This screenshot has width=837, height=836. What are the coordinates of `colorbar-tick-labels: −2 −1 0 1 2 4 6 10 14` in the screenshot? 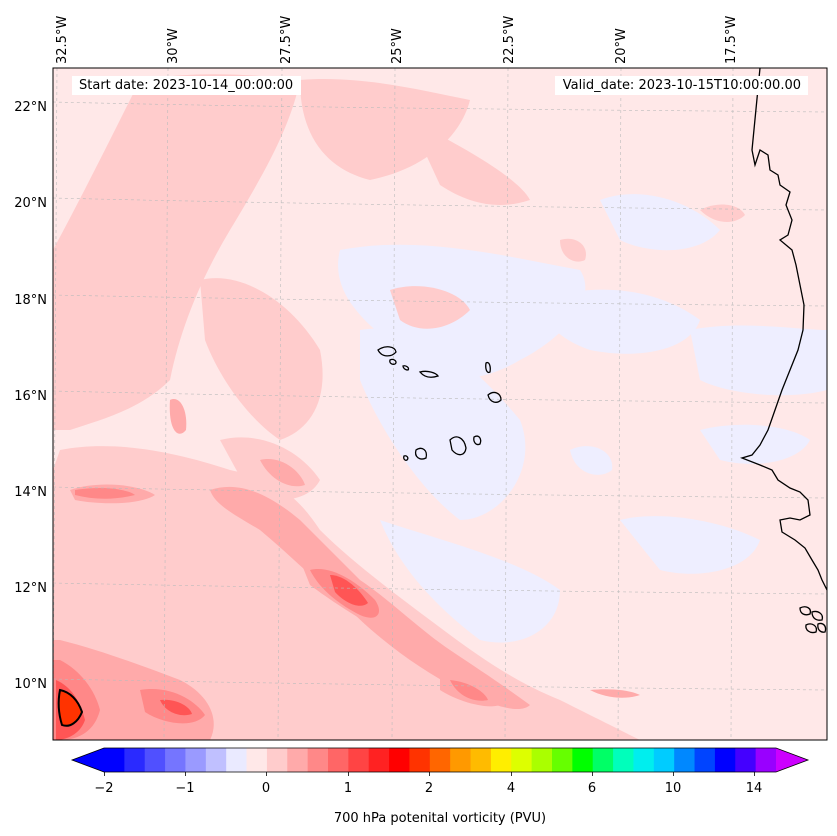 It's located at (428, 788).